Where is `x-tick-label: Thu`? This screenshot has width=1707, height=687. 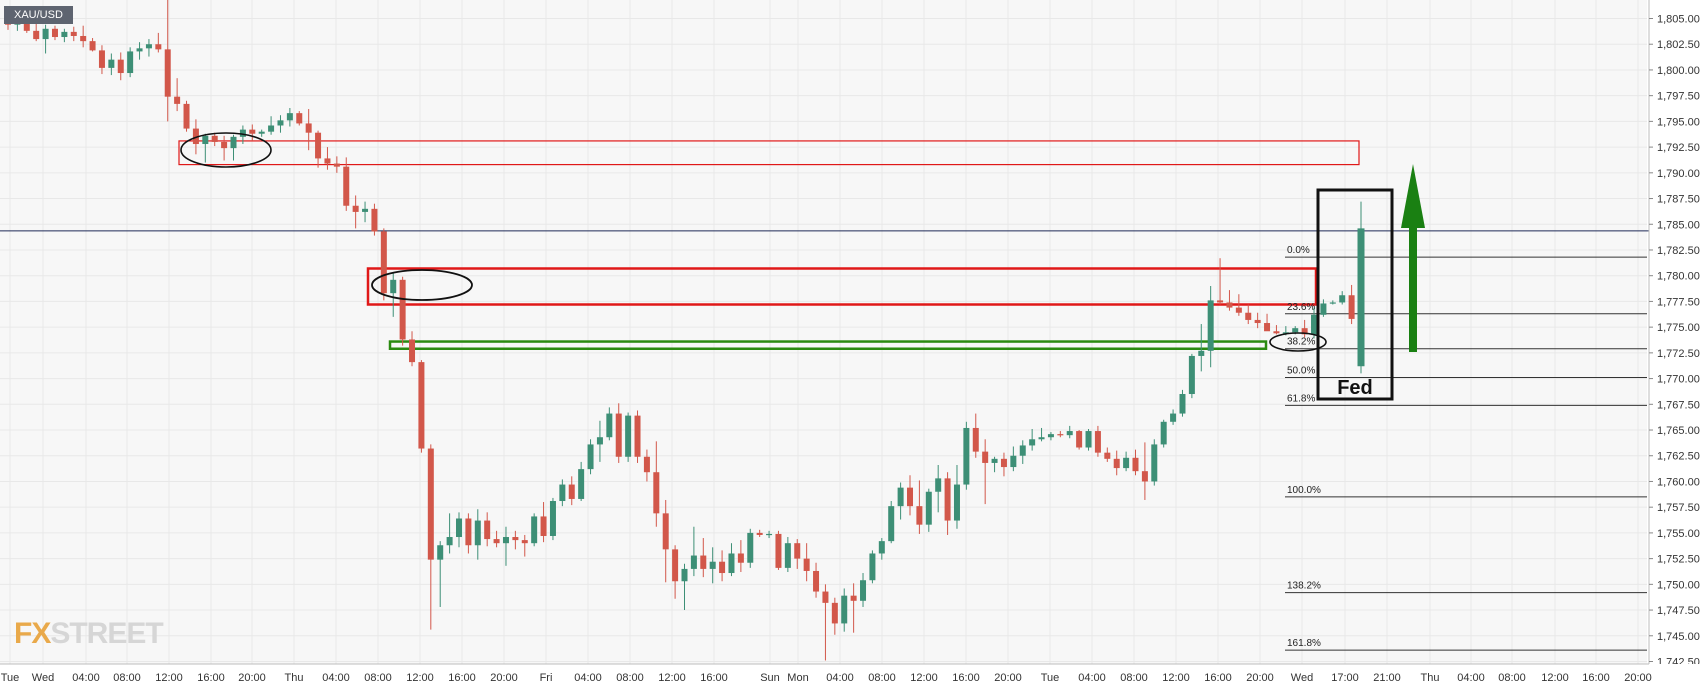
x-tick-label: Thu is located at coordinates (1430, 678).